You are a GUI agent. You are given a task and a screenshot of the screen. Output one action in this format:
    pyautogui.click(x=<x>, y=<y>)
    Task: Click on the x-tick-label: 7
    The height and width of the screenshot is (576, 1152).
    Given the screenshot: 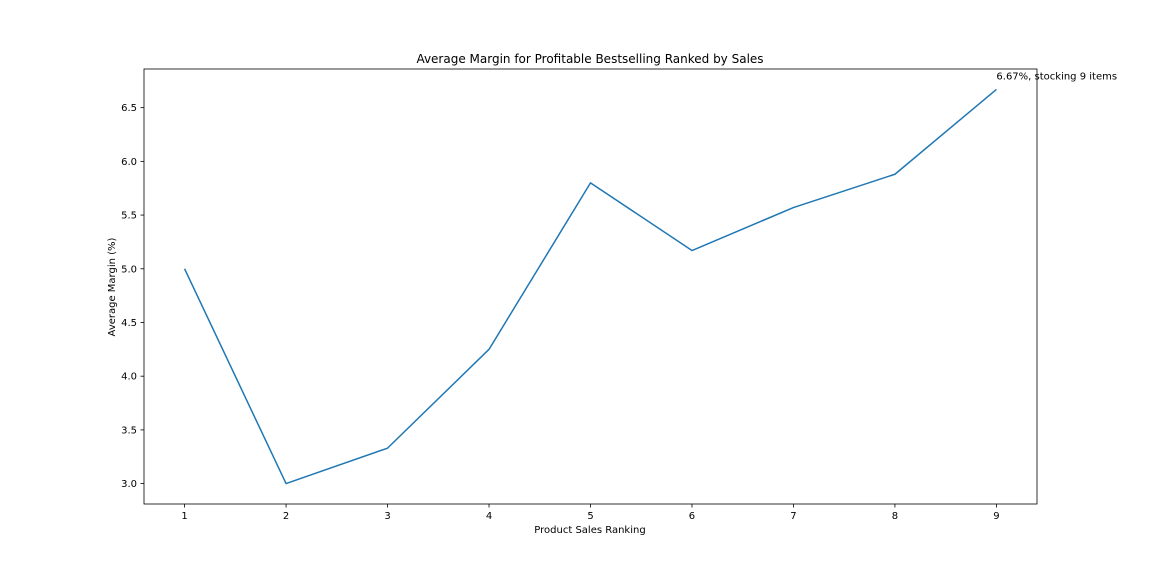 What is the action you would take?
    pyautogui.click(x=793, y=516)
    